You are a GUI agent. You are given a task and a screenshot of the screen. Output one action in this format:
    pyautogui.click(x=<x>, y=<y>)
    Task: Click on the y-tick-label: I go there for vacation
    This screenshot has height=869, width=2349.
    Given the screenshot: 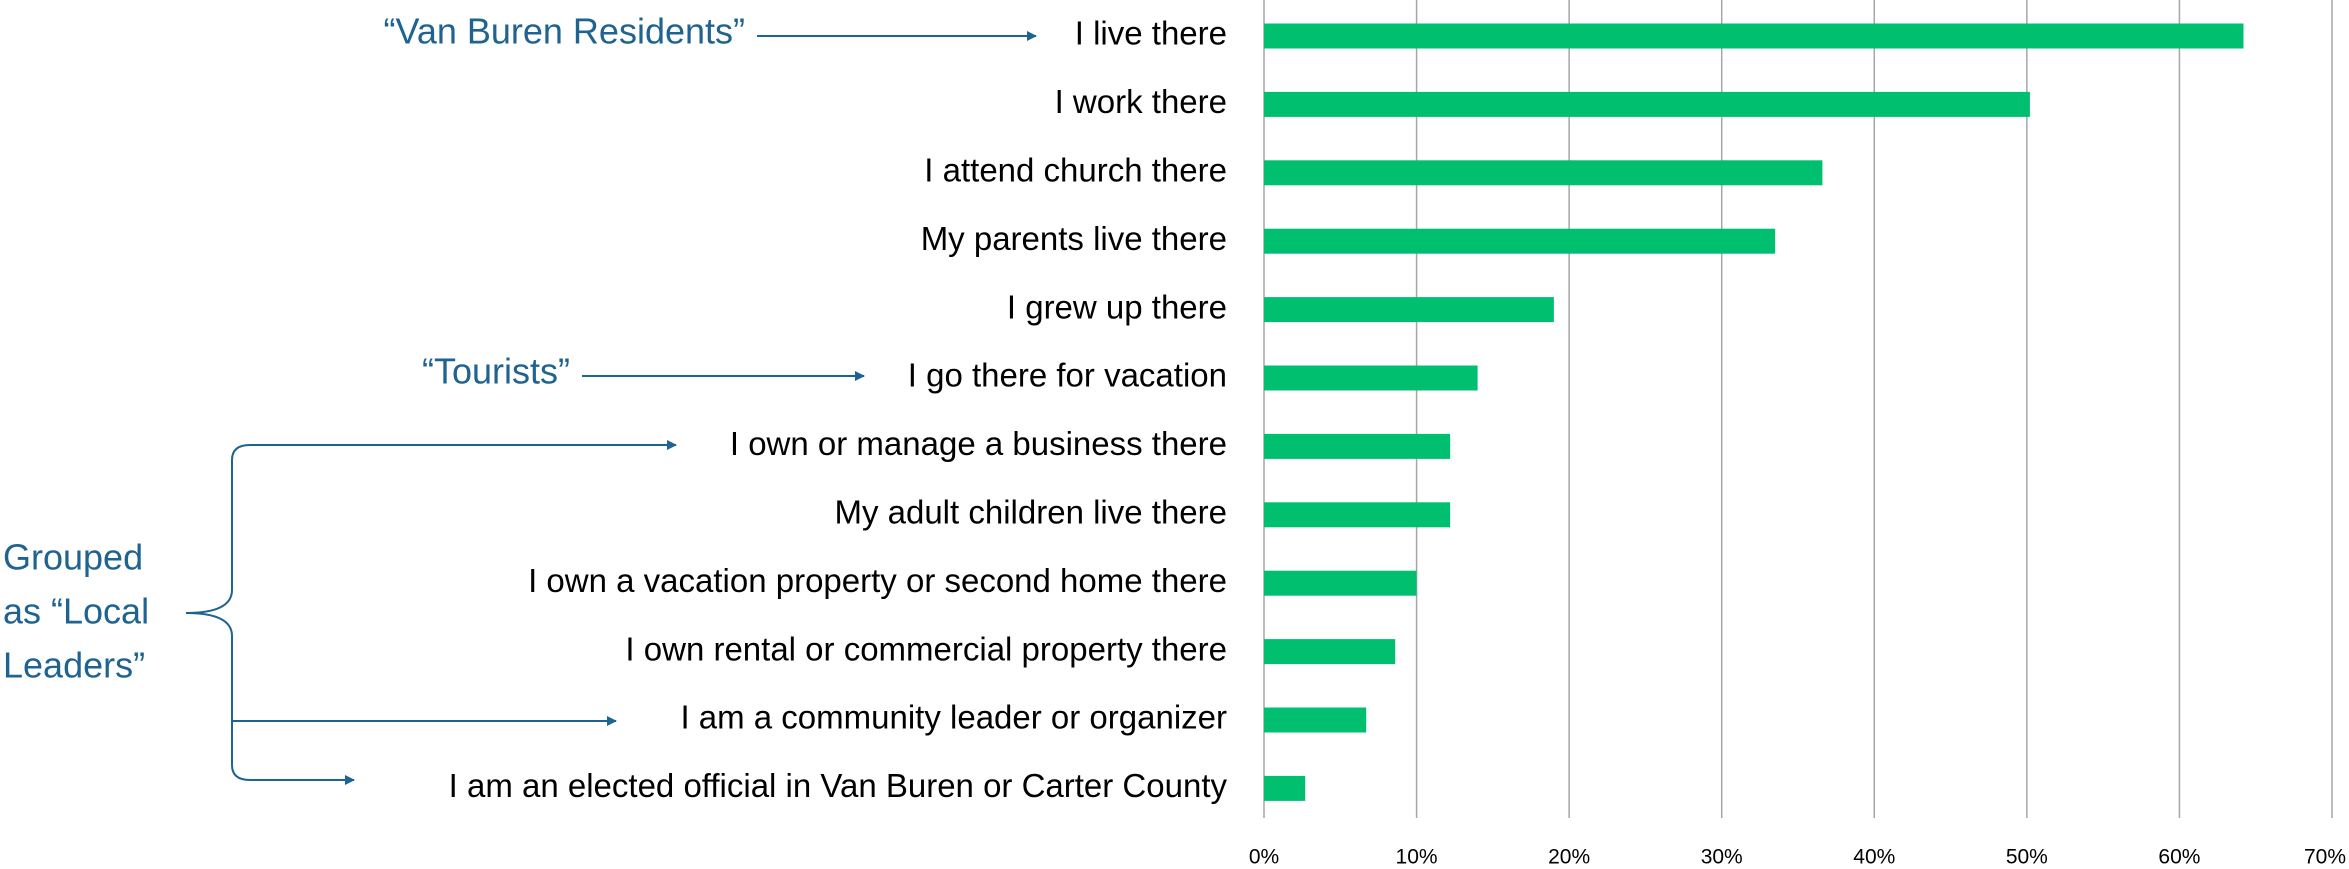 What is the action you would take?
    pyautogui.click(x=1067, y=375)
    